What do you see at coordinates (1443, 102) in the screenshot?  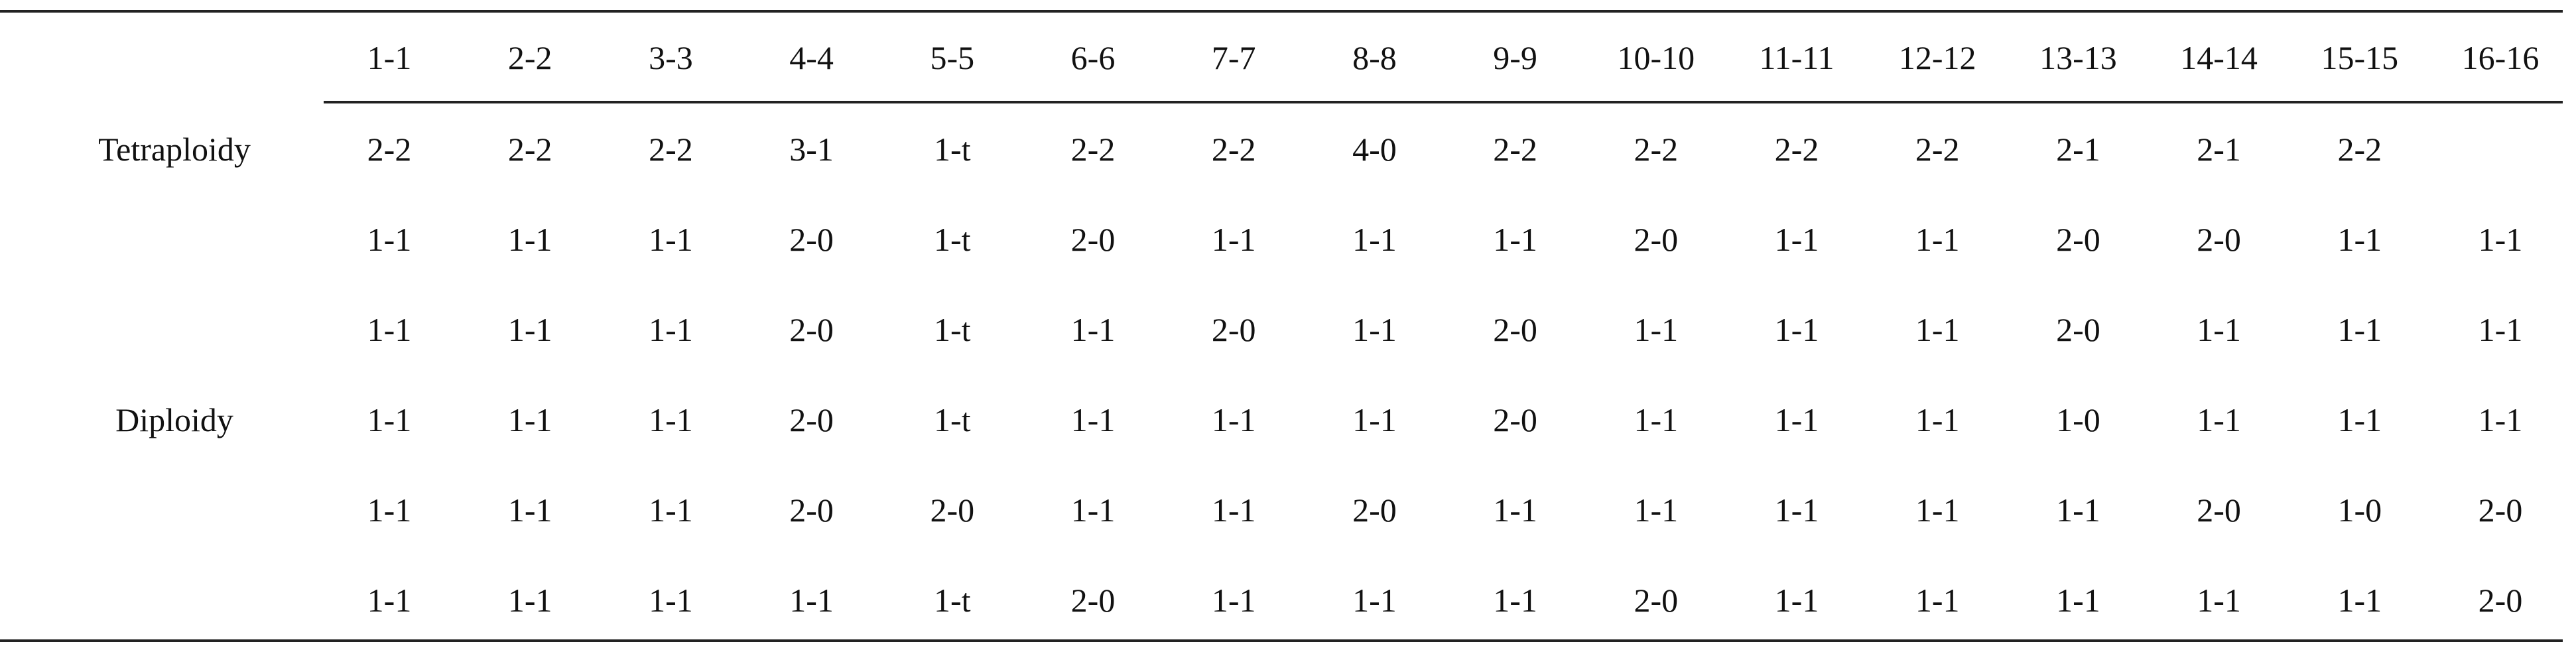 I see `header-rule` at bounding box center [1443, 102].